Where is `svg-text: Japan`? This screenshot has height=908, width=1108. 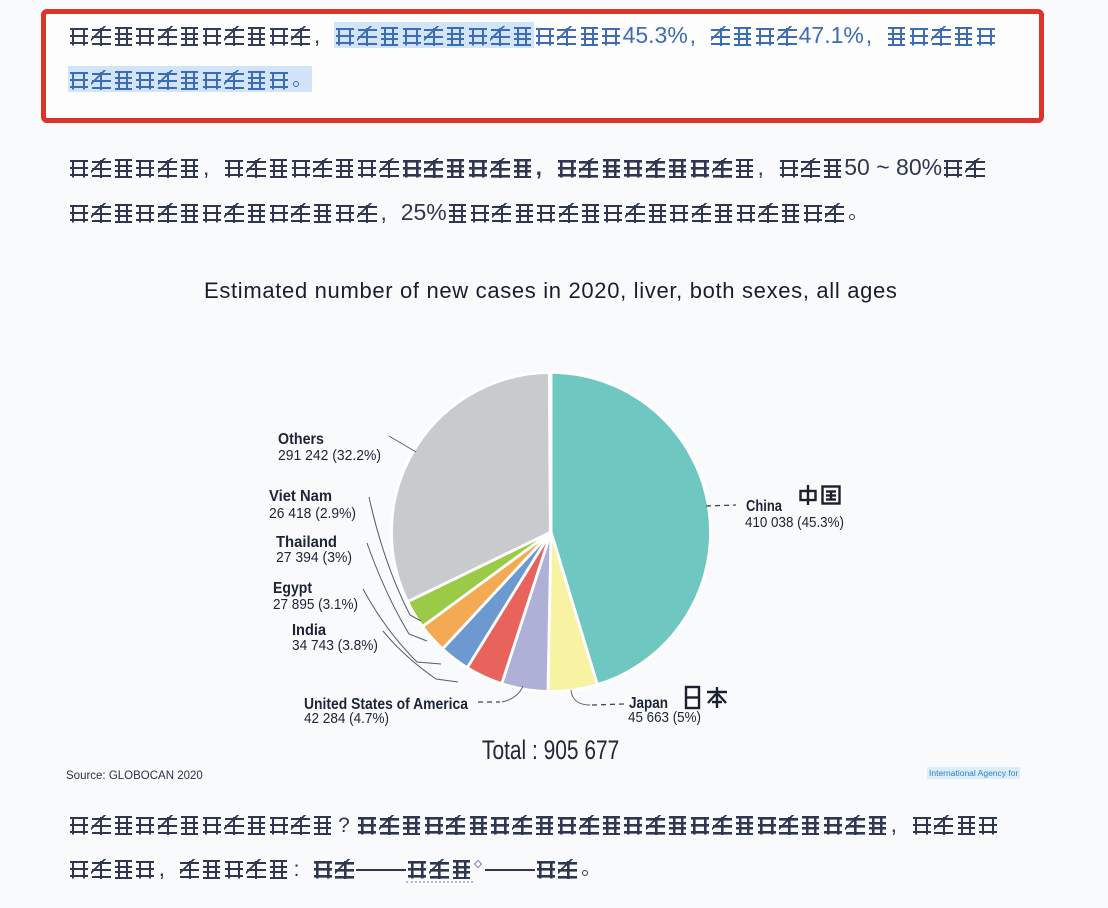 svg-text: Japan is located at coordinates (648, 703).